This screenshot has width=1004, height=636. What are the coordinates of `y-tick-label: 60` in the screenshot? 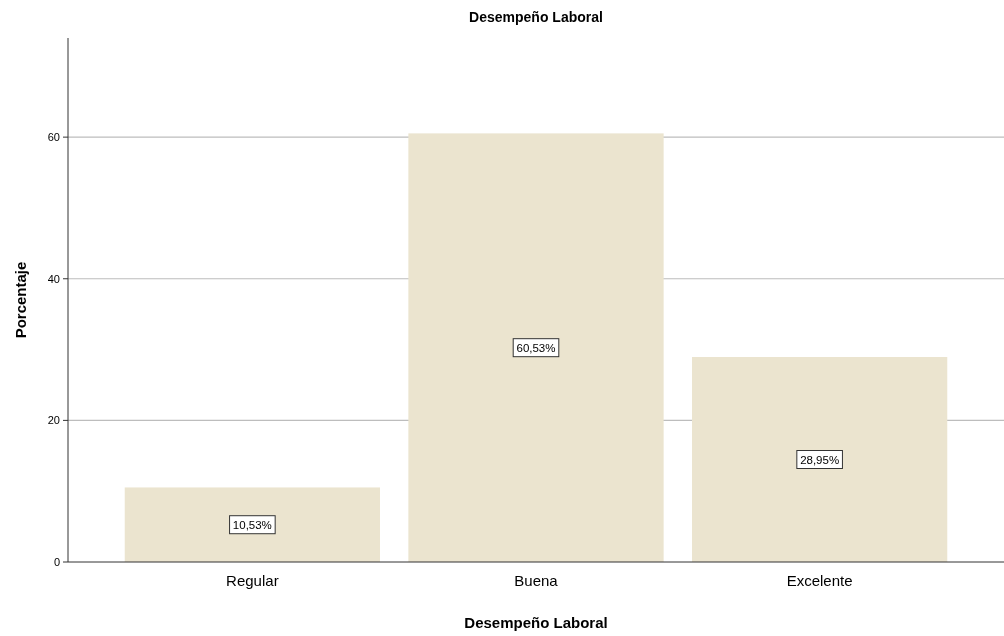 It's located at (53, 137).